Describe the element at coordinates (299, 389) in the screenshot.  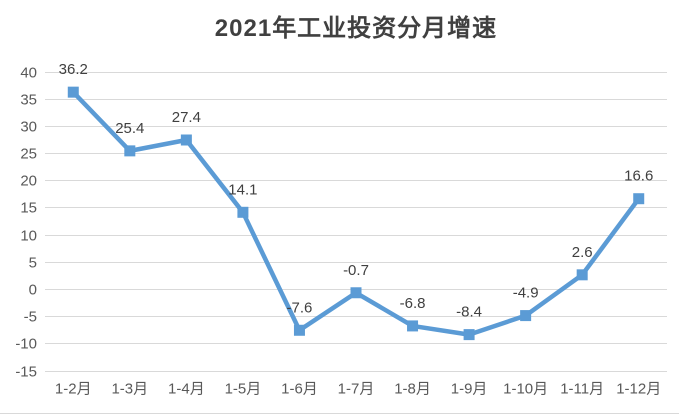
I see `x-tick-label: 1-6月` at that location.